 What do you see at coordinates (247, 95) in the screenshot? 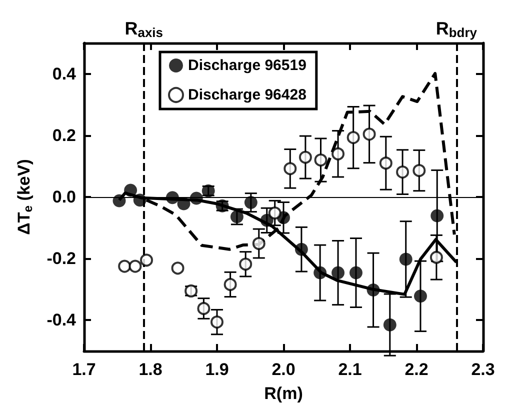
I see `legend-label: Discharge 96428` at bounding box center [247, 95].